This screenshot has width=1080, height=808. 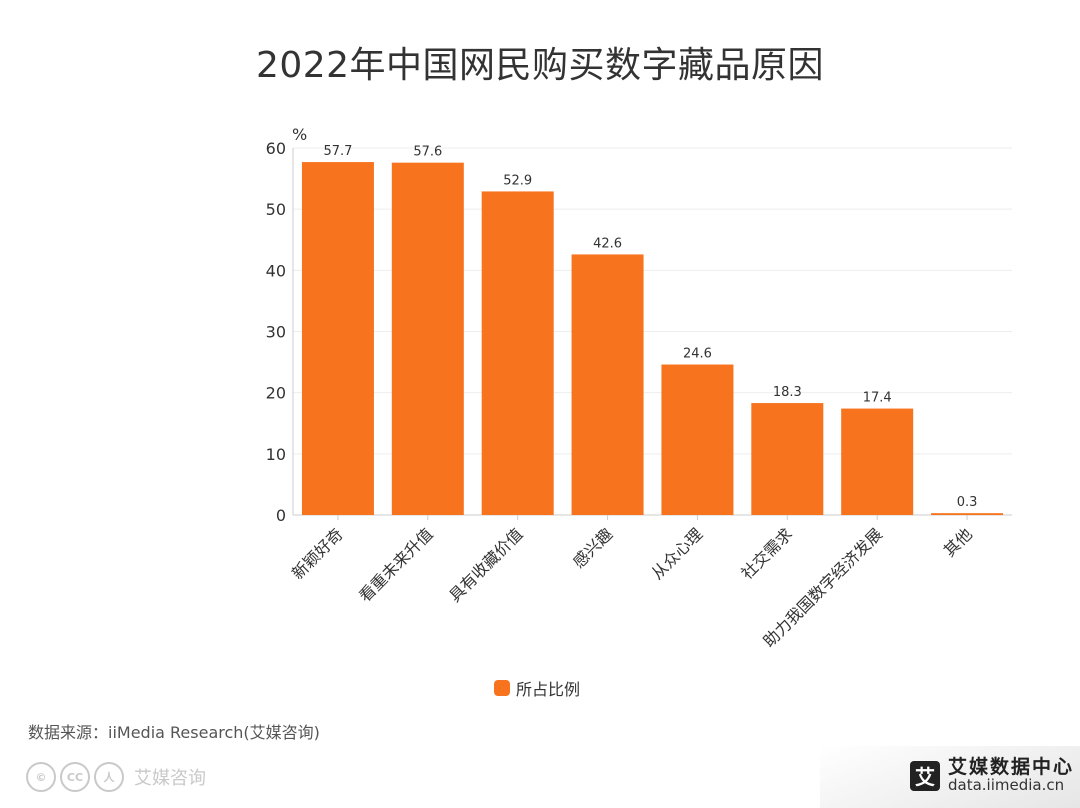 I want to click on data-label: 57.7, so click(x=337, y=151).